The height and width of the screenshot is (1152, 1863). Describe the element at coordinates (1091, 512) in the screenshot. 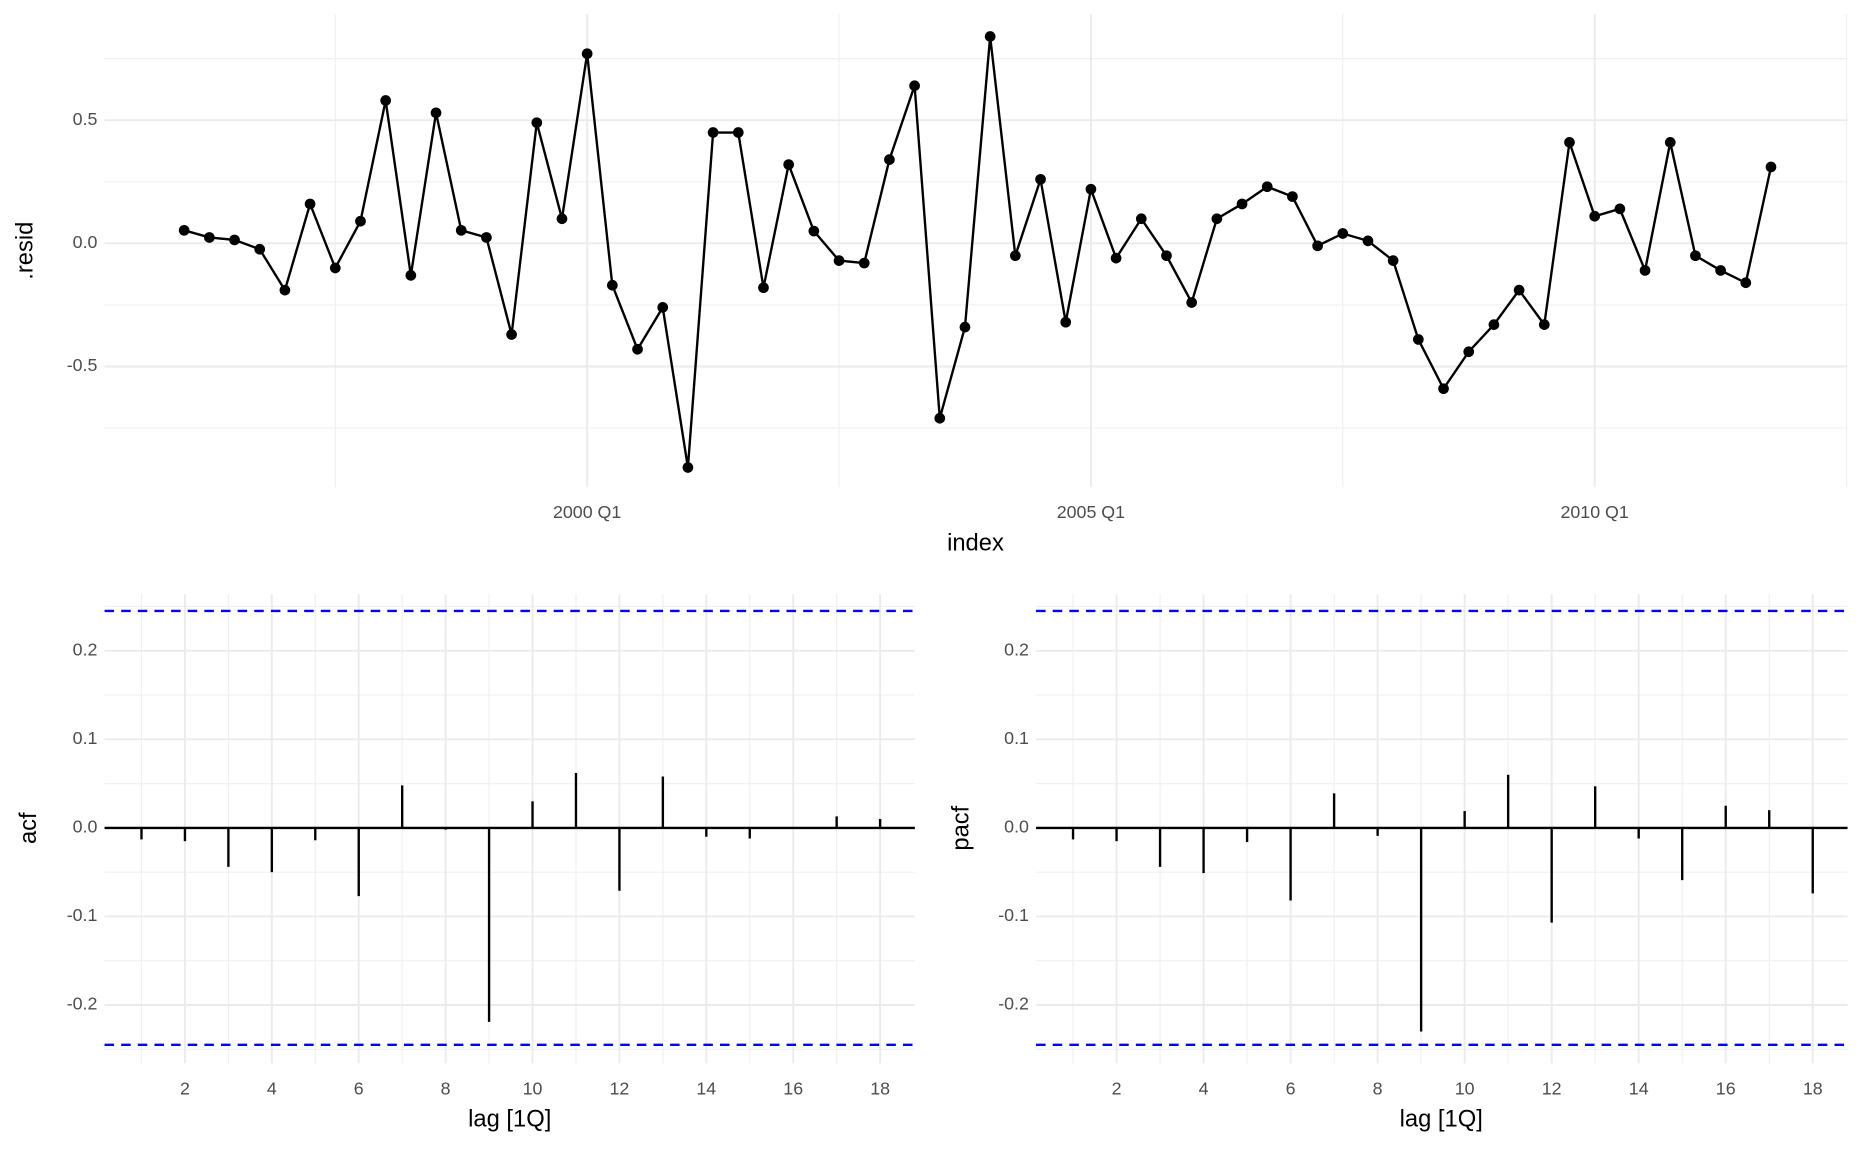

I see `x-tick-label: 2005 Q1` at that location.